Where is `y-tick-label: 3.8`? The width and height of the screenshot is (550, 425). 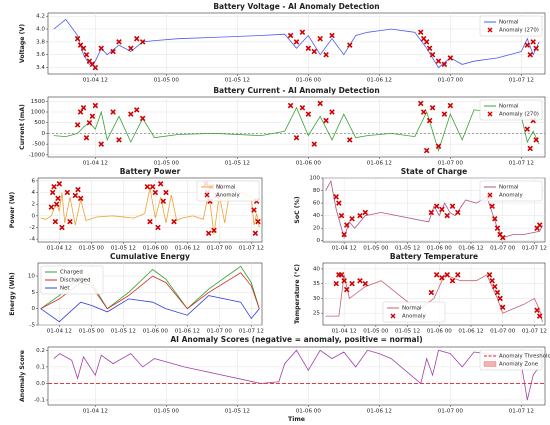
y-tick-label: 3.8 is located at coordinates (40, 42).